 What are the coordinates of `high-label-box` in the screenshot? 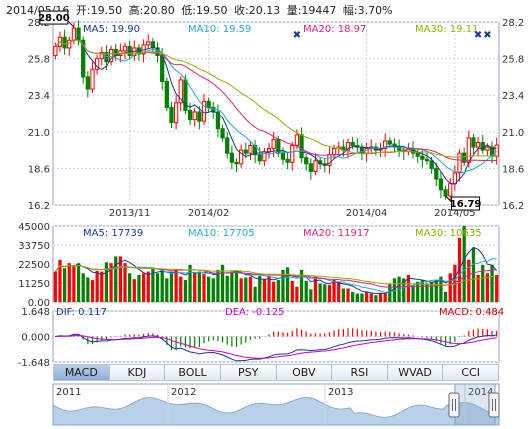 It's located at (54, 17).